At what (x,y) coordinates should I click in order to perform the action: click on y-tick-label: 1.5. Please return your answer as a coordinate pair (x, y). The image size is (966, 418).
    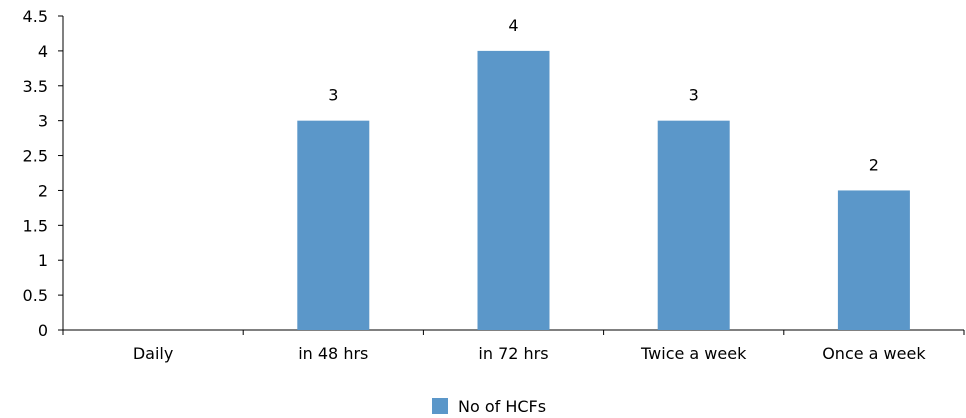
    Looking at the image, I should click on (35, 225).